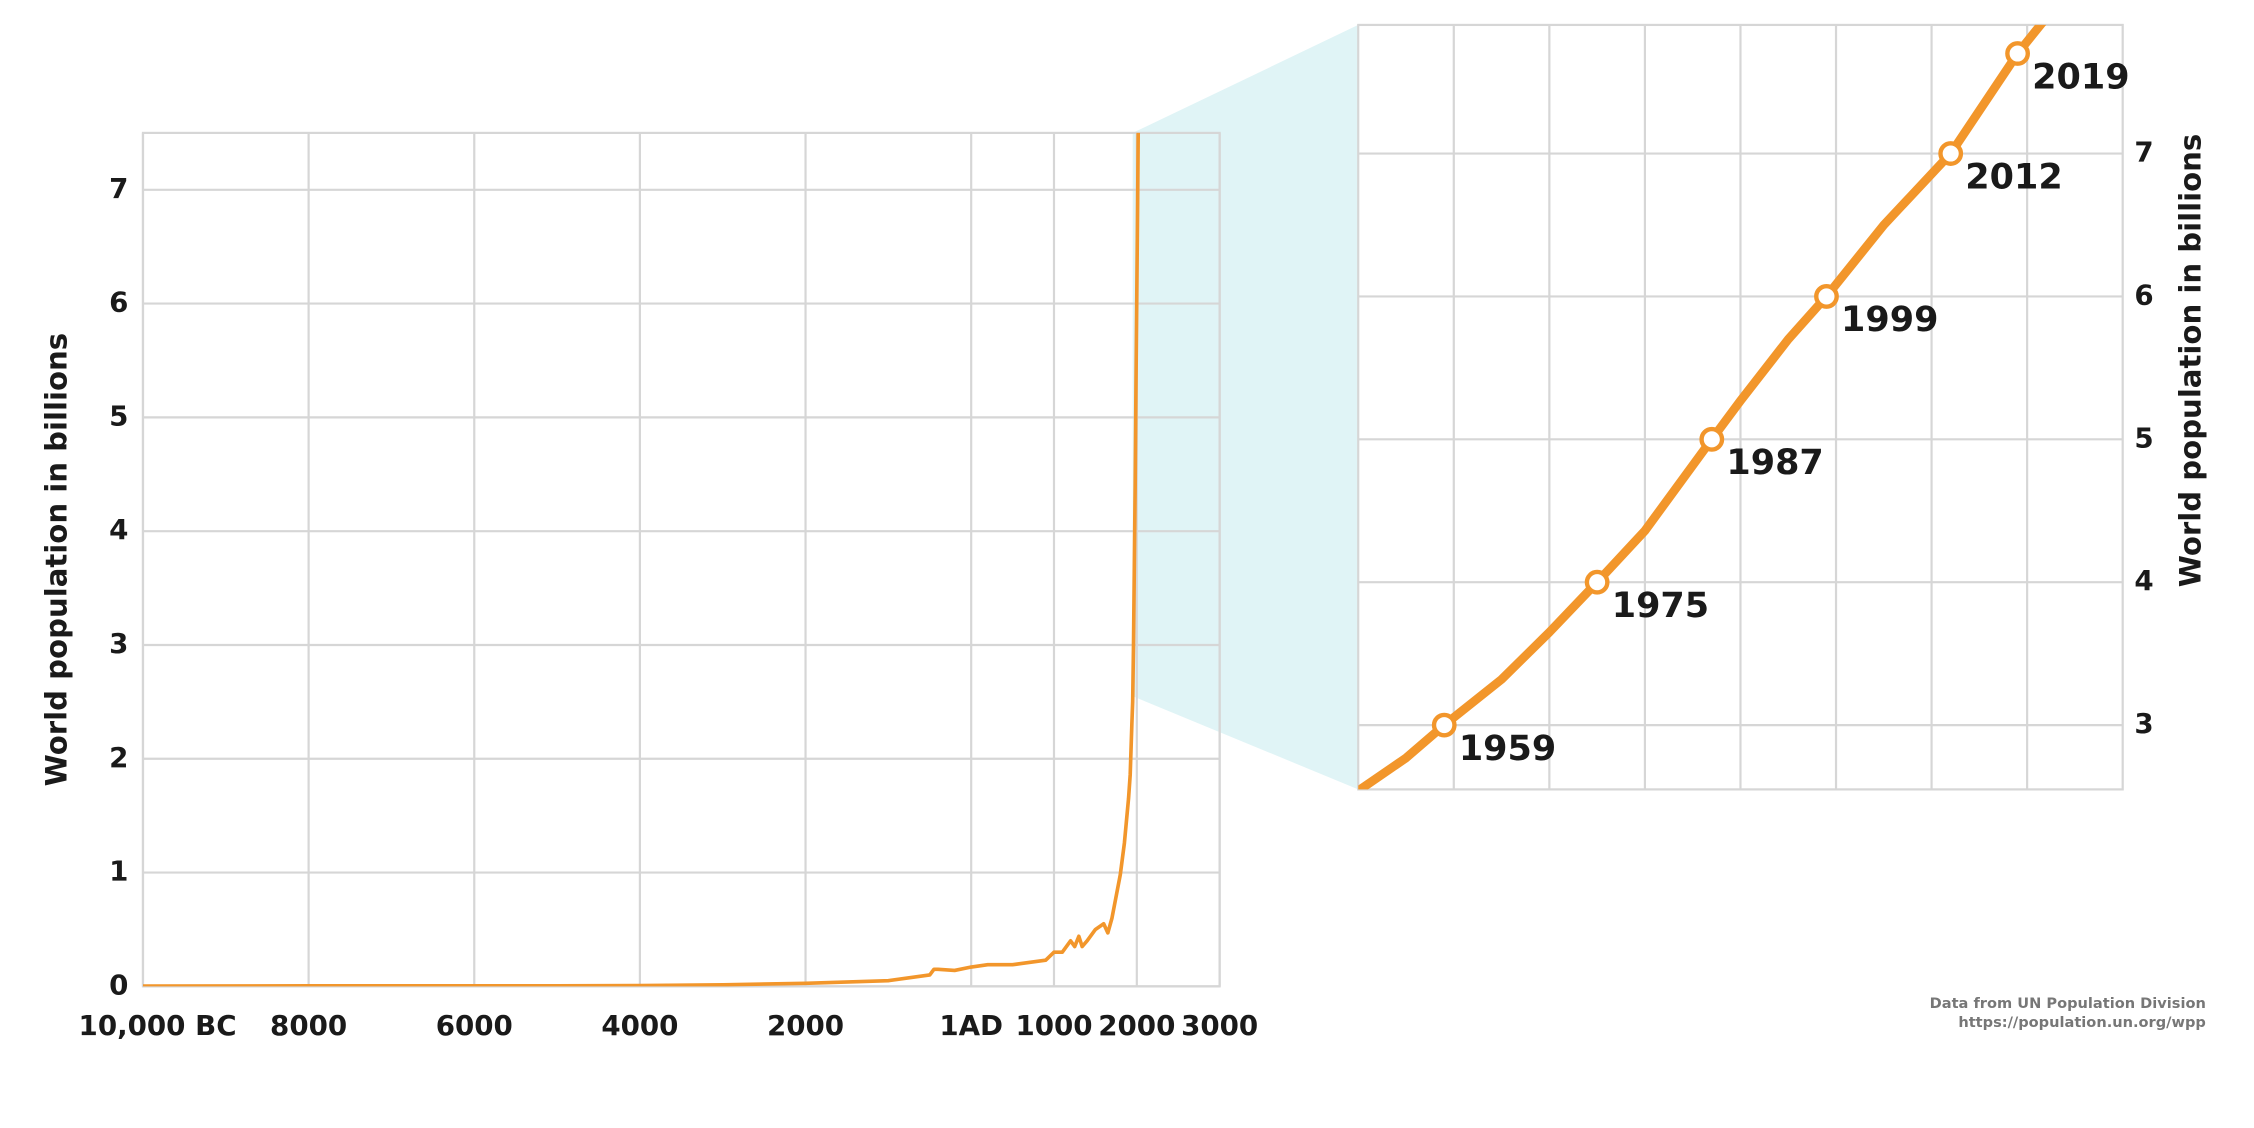 Image resolution: width=2254 pixels, height=1128 pixels. What do you see at coordinates (2013, 177) in the screenshot?
I see `milestone-label: 2012` at bounding box center [2013, 177].